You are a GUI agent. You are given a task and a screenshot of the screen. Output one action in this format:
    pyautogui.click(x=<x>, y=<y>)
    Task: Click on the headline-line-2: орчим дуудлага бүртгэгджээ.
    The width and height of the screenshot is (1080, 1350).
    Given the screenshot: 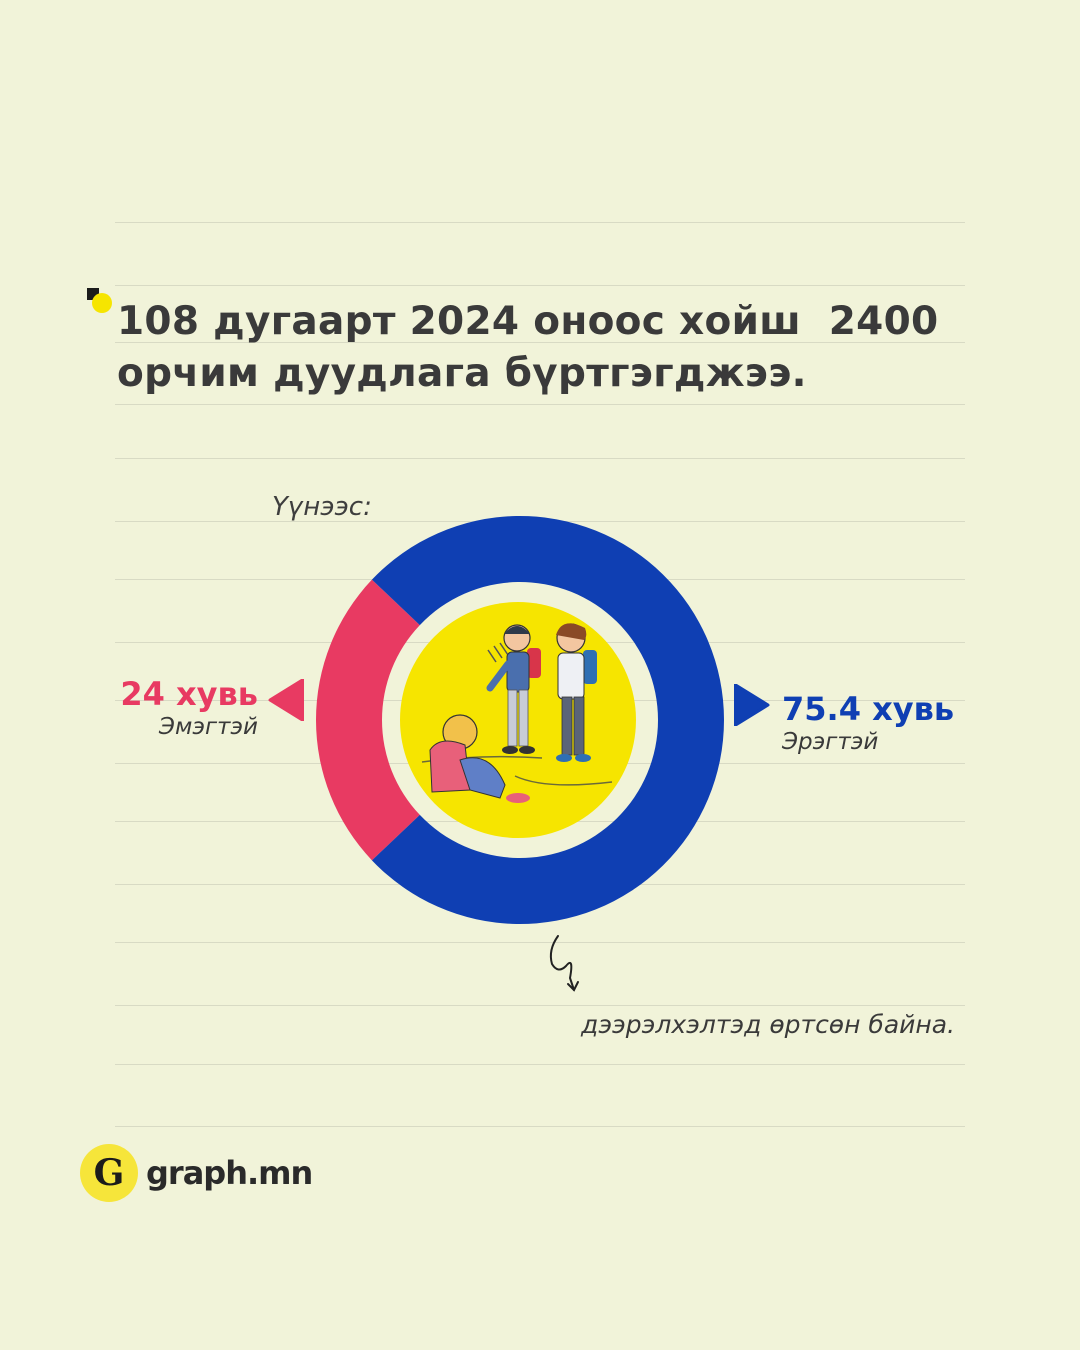 What is the action you would take?
    pyautogui.click(x=462, y=373)
    